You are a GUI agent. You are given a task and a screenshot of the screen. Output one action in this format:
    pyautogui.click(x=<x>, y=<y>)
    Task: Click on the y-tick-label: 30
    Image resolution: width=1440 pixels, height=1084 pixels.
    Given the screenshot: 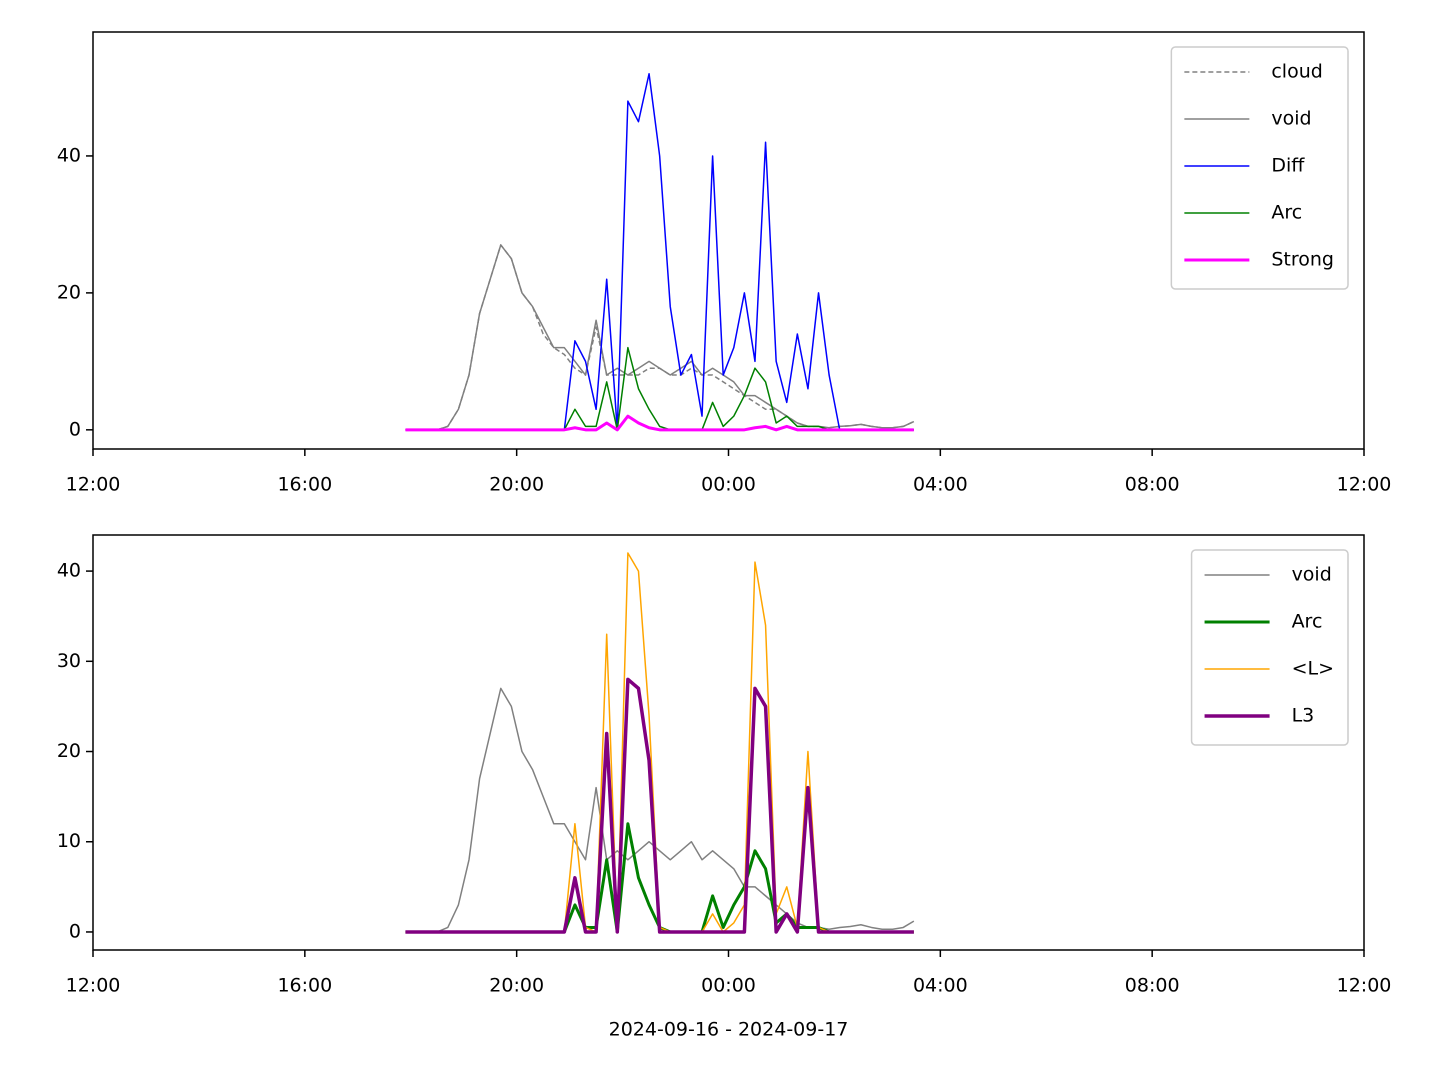 What is the action you would take?
    pyautogui.click(x=69, y=661)
    